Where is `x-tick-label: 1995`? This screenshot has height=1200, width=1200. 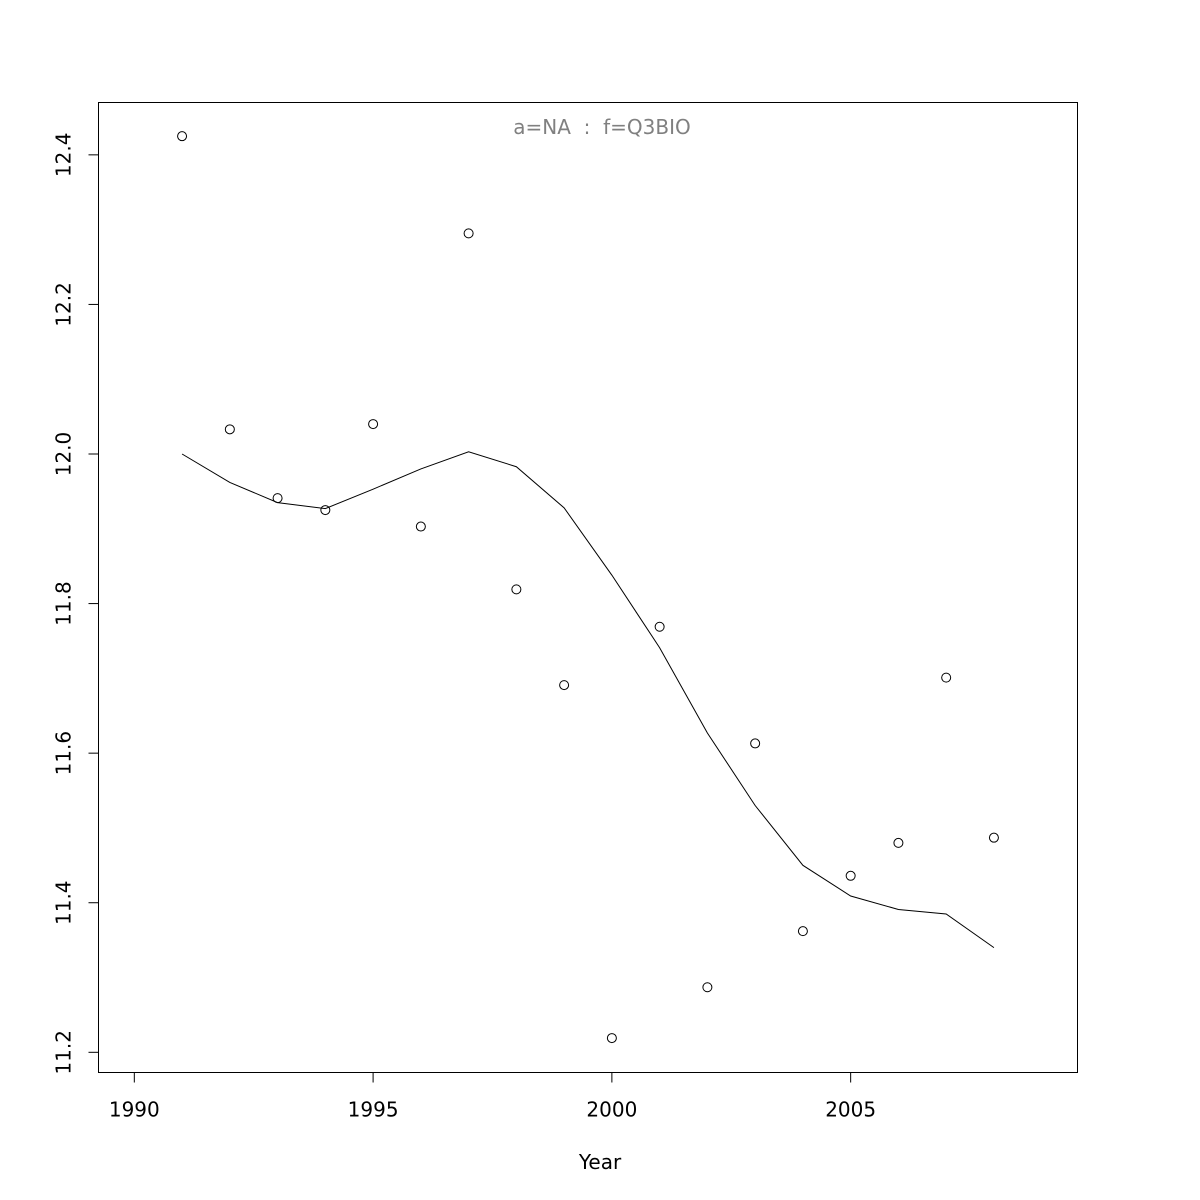
x-tick-label: 1995 is located at coordinates (373, 1110).